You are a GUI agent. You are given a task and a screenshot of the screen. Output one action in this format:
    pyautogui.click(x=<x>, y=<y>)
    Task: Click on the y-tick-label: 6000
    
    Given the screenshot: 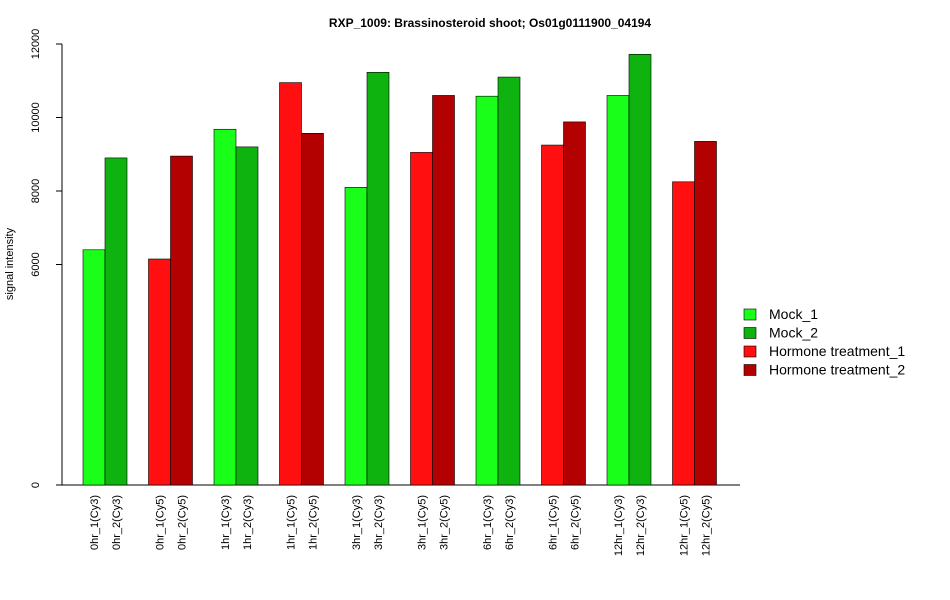 What is the action you would take?
    pyautogui.click(x=36, y=264)
    